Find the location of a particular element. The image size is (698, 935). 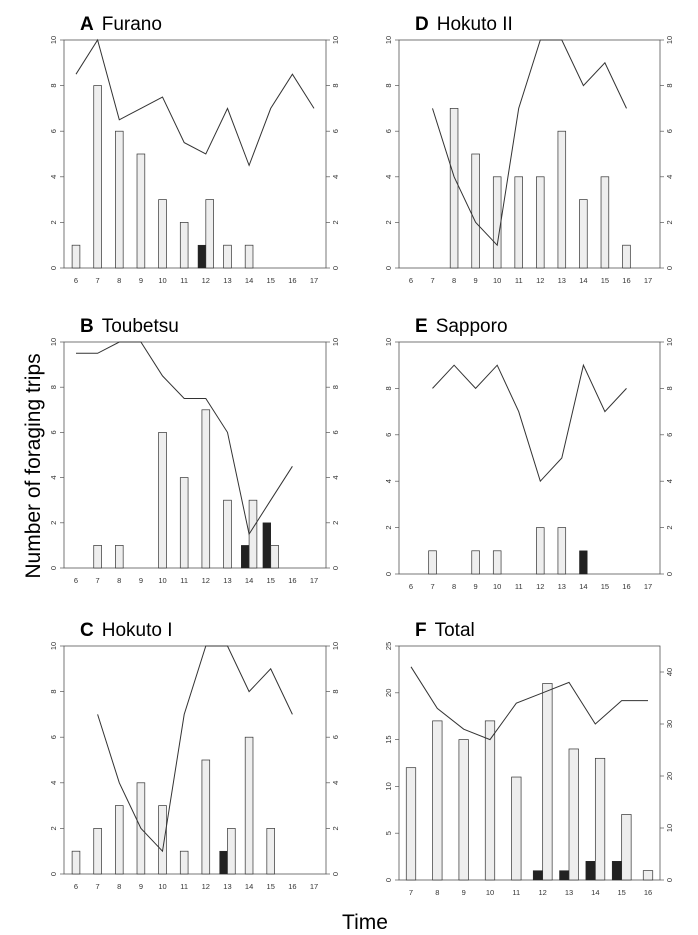

panel-e-xtick-label: 8 is located at coordinates (454, 586).